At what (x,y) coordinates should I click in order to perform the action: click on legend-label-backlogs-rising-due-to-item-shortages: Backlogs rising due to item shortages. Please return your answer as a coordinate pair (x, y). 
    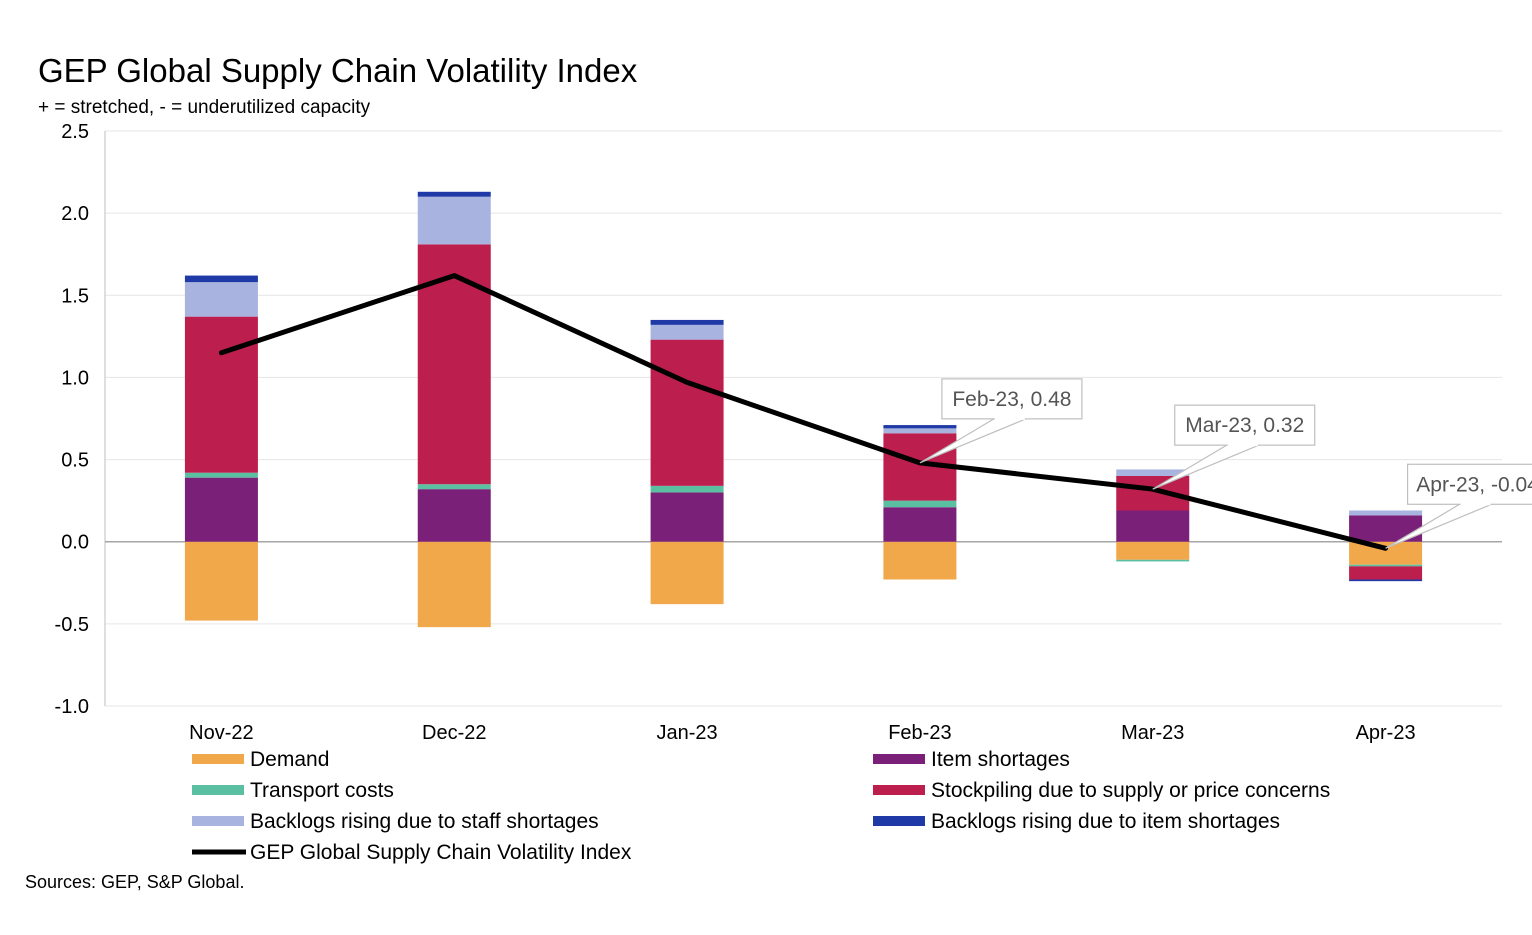
    Looking at the image, I should click on (1105, 821).